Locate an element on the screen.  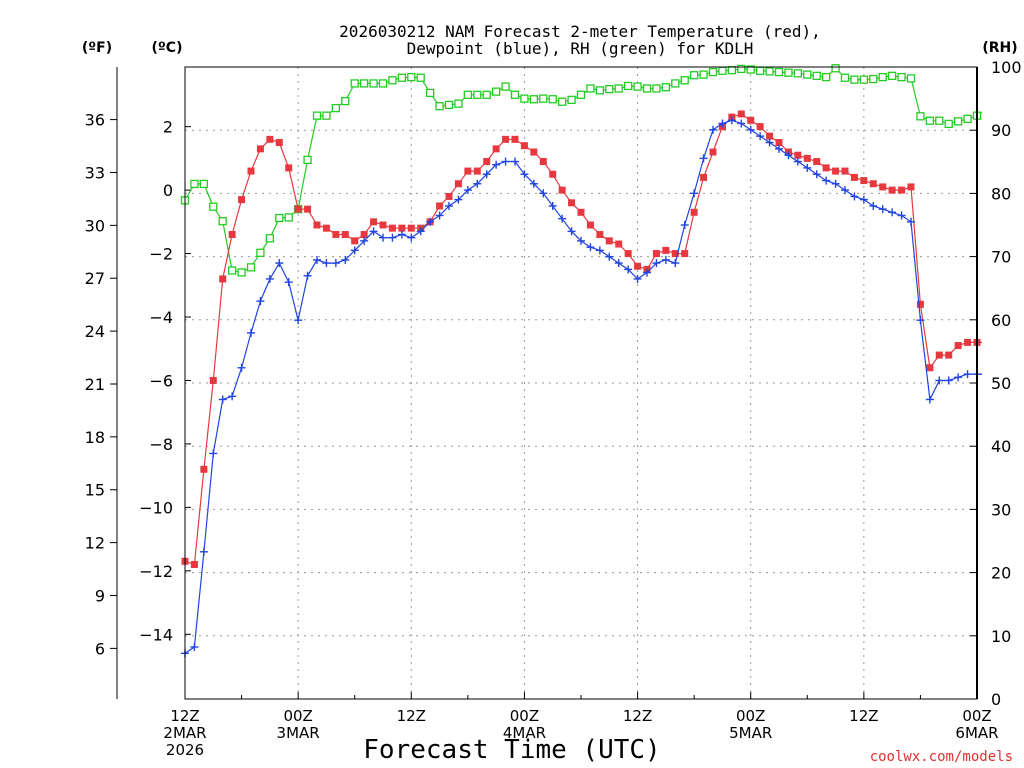
x-tick-label: 3MAR is located at coordinates (298, 733).